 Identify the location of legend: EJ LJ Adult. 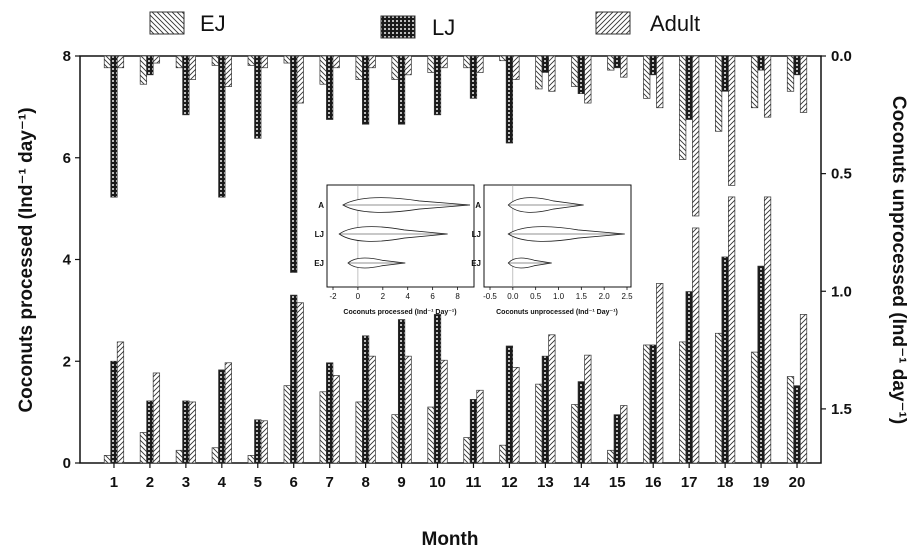
(424, 25).